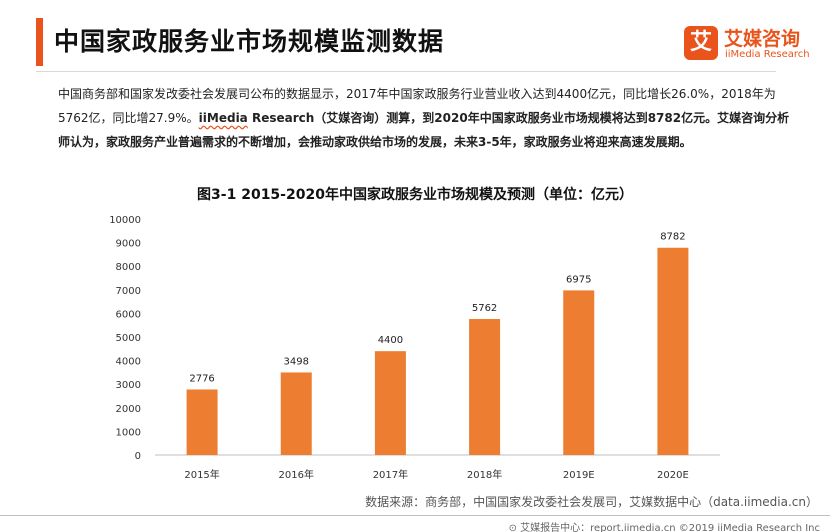  Describe the element at coordinates (201, 474) in the screenshot. I see `x-tick-label: 2015年` at that location.